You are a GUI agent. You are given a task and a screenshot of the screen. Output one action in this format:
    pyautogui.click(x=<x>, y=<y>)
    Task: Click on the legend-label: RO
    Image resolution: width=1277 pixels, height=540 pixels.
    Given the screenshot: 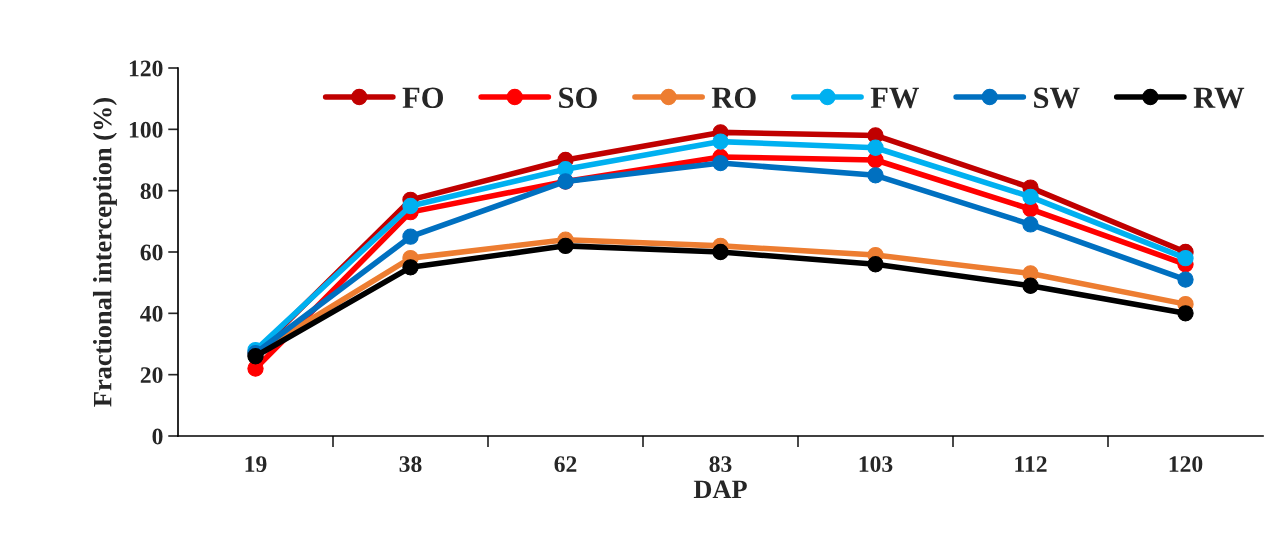 What is the action you would take?
    pyautogui.click(x=733, y=98)
    